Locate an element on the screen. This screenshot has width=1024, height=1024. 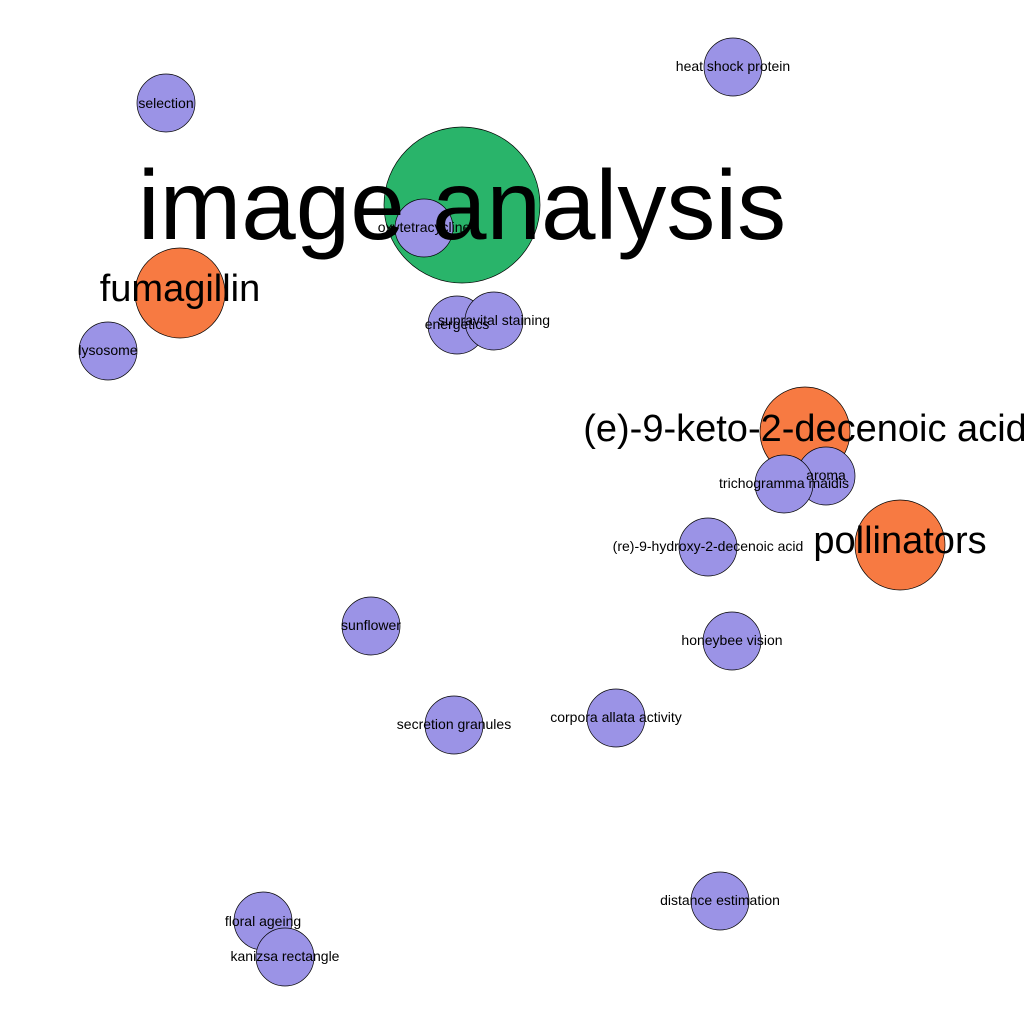
node-circle-pollinators is located at coordinates (900, 545).